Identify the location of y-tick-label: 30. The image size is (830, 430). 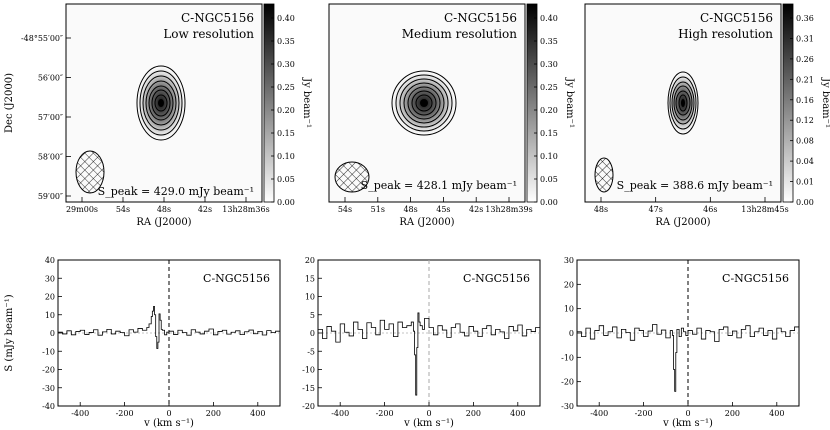
(50, 278).